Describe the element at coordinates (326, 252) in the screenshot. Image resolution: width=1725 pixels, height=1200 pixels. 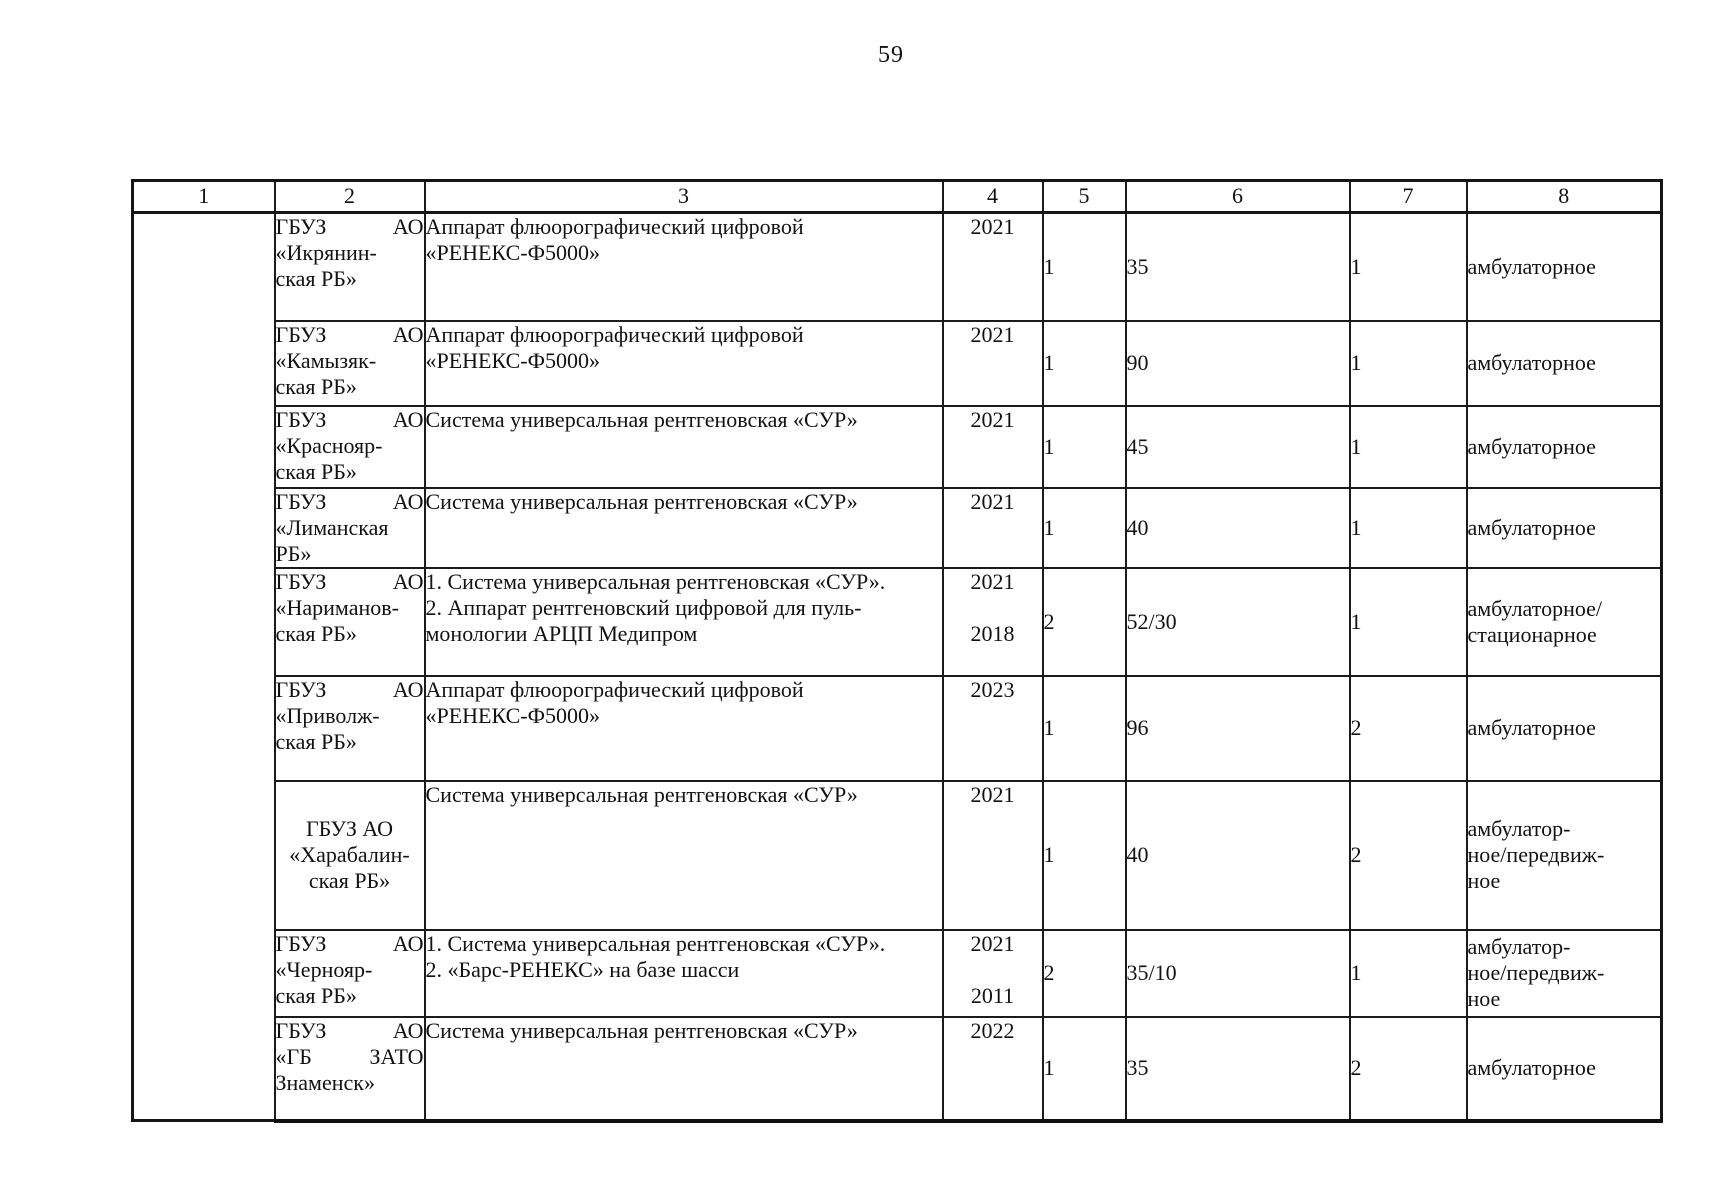
I see `text-line: «Икрянин-` at that location.